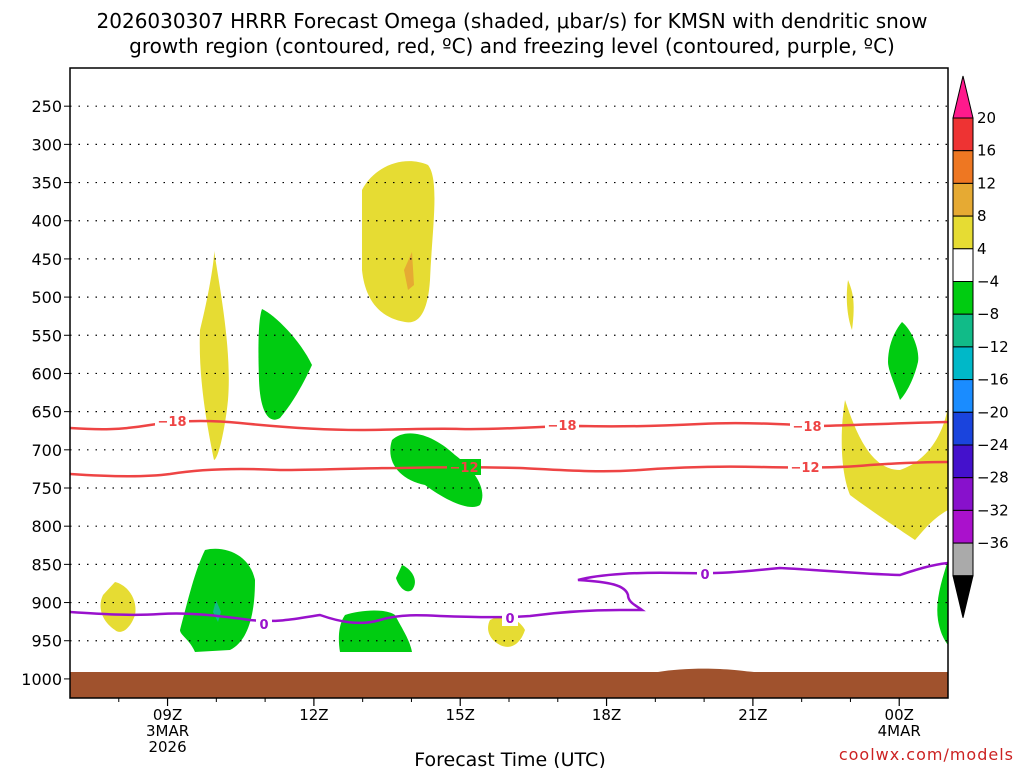 The image size is (1024, 768). I want to click on colorbar: 20 16 12 8 4 −4 −8 −12 −16 −20 −24 −28 −32 −36, so click(980, 346).